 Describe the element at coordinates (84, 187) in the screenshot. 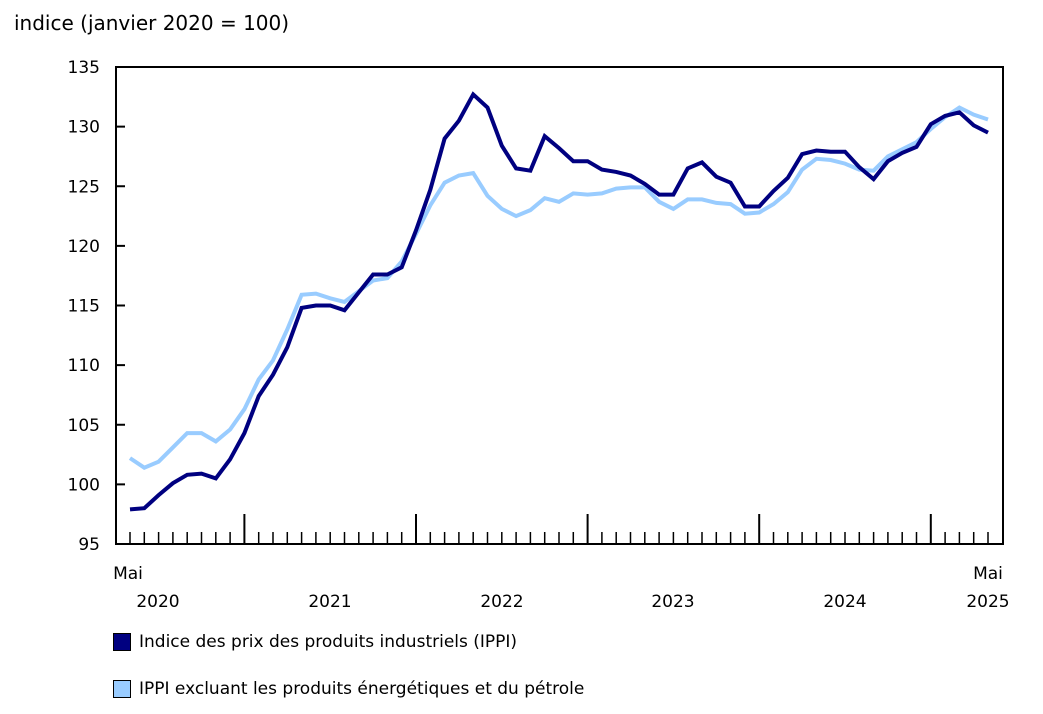

I see `y-tick-label: 125` at that location.